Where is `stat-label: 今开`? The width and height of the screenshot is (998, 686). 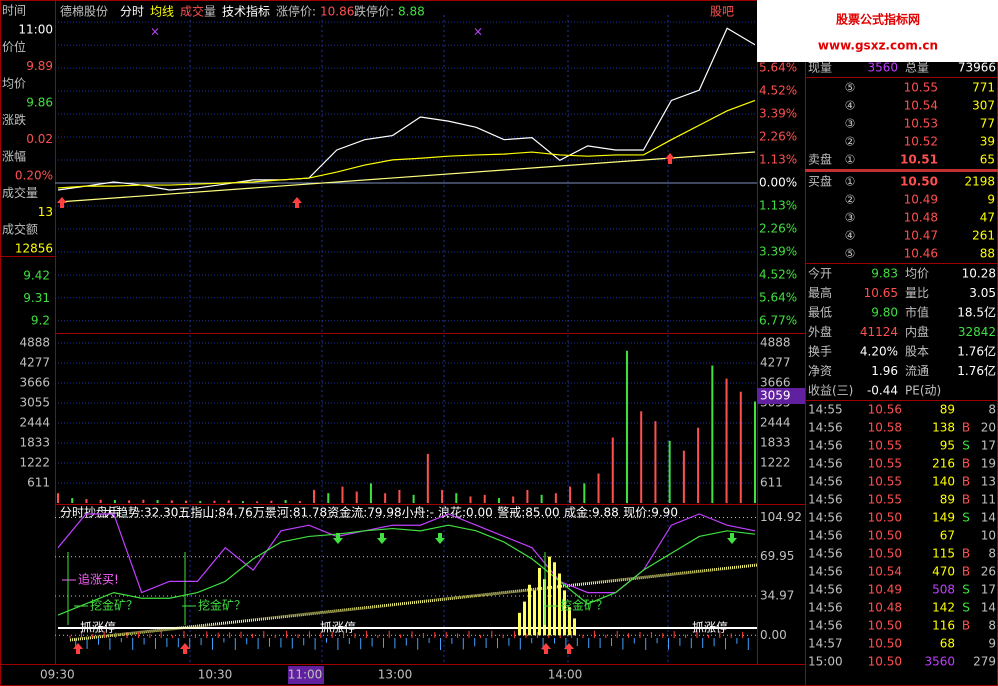 stat-label: 今开 is located at coordinates (820, 273).